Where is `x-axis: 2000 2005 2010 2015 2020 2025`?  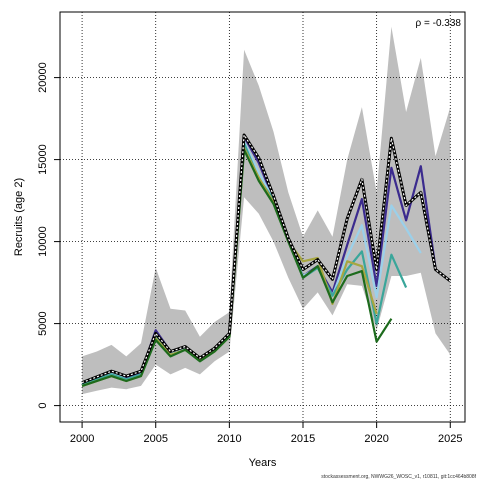
x-axis: 2000 2005 2010 2015 2020 2025 is located at coordinates (266, 433).